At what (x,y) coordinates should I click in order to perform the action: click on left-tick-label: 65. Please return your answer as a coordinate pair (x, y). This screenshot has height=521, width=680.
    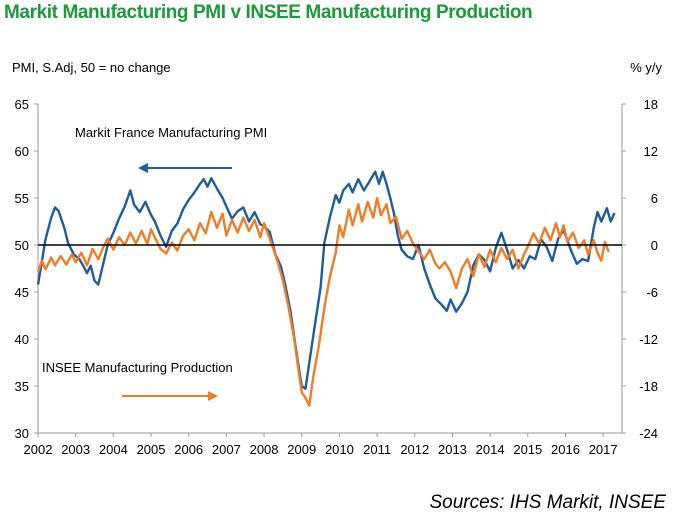
    Looking at the image, I should click on (22, 104).